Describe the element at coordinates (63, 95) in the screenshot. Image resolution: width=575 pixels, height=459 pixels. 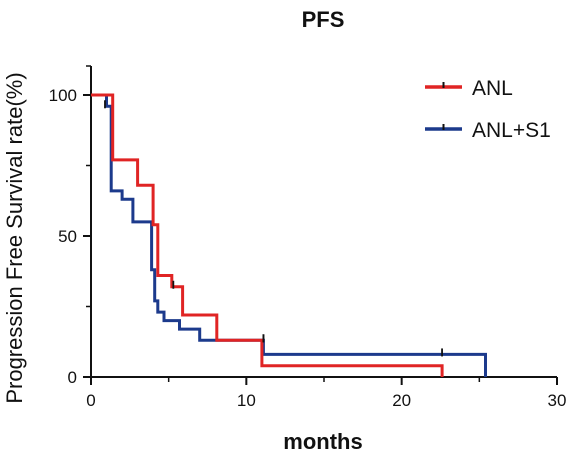
I see `y-tick-label: 100` at that location.